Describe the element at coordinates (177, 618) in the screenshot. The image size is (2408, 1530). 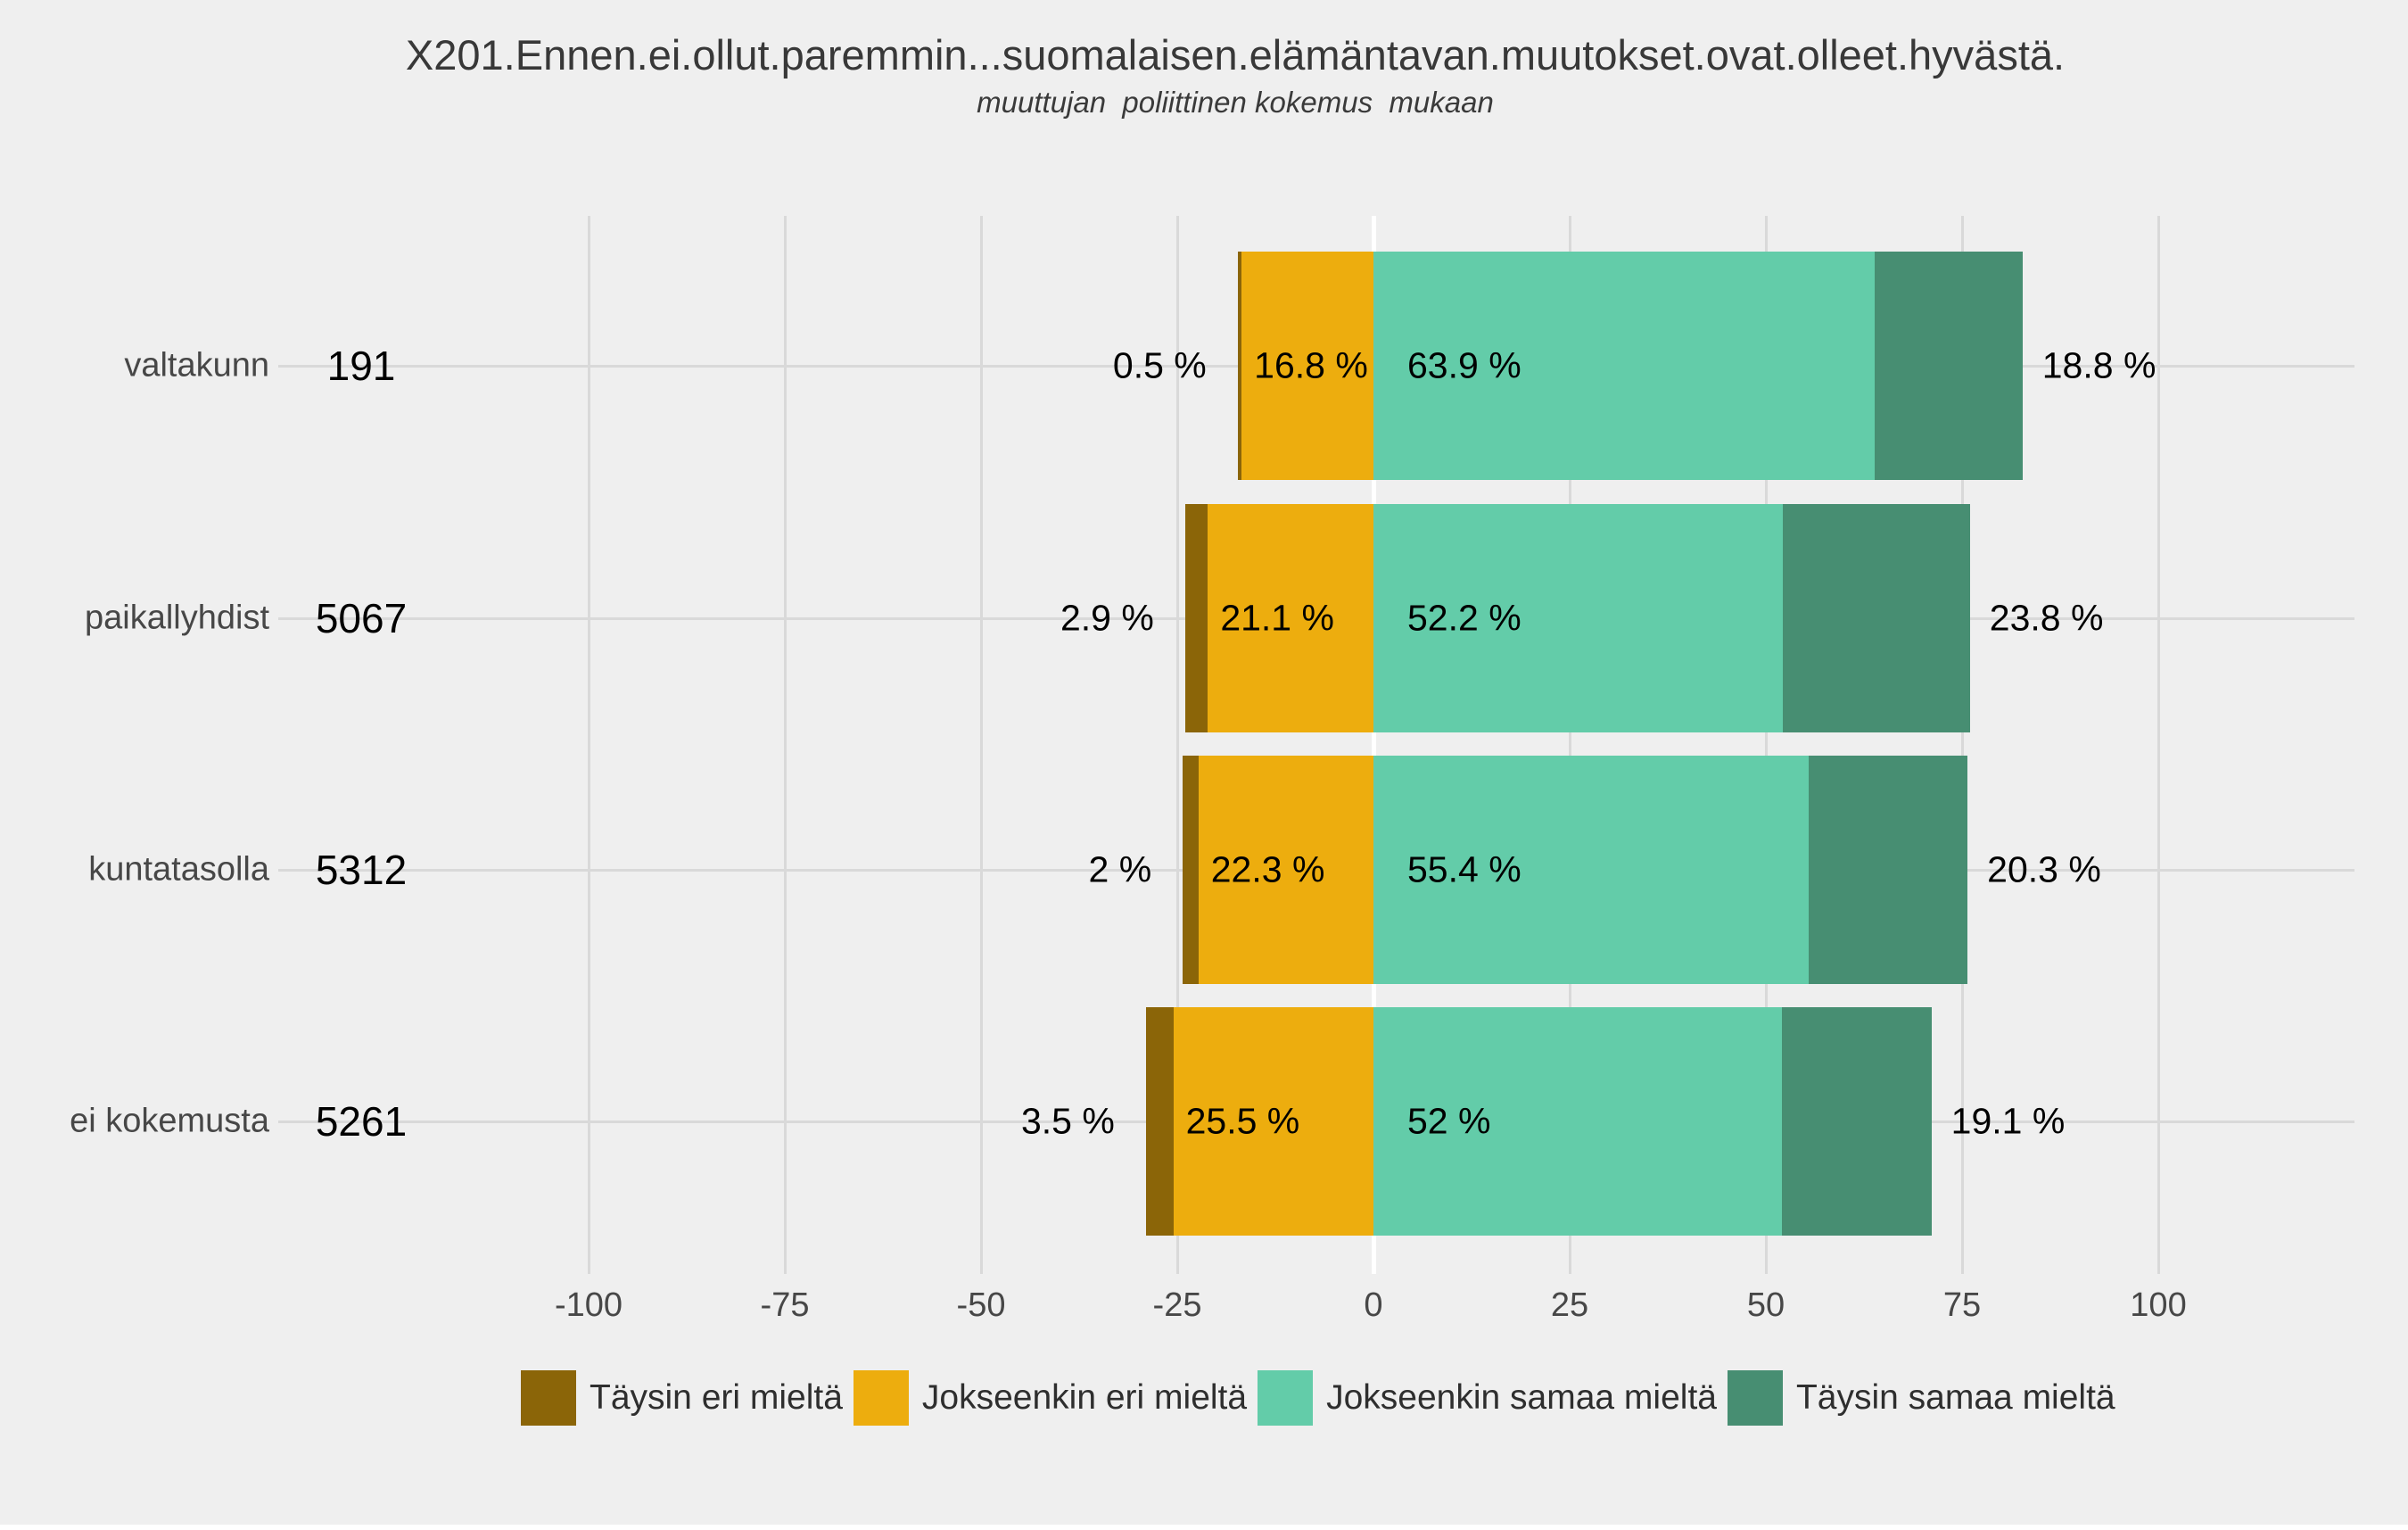
I see `category-label: paikallyhdist` at that location.